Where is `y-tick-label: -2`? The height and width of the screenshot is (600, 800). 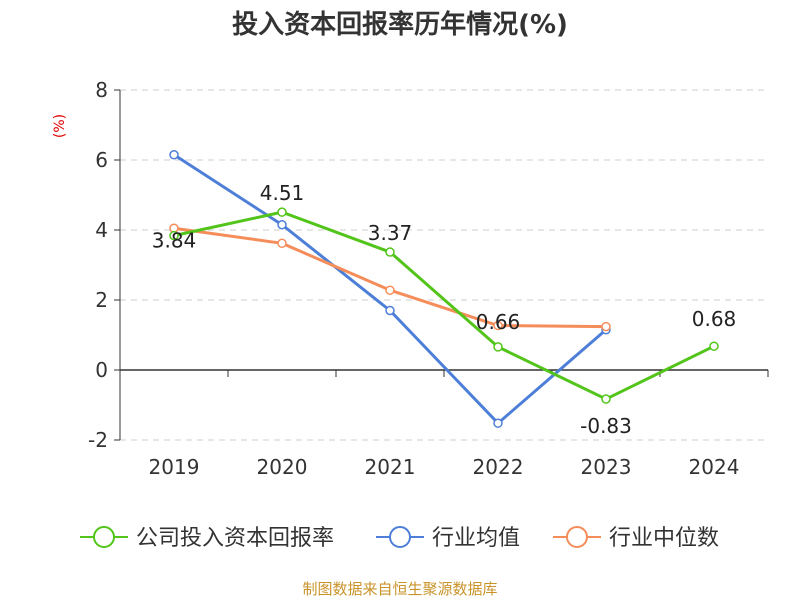 y-tick-label: -2 is located at coordinates (98, 440).